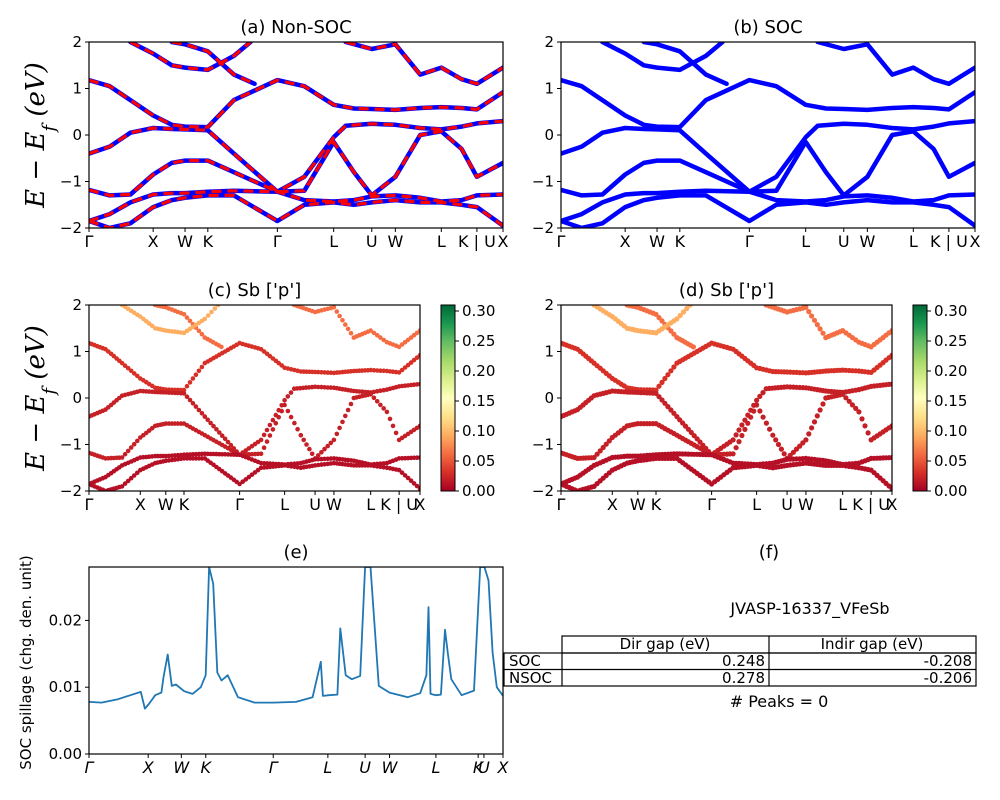 Image resolution: width=1000 pixels, height=800 pixels. What do you see at coordinates (296, 135) in the screenshot?
I see `band-lines` at bounding box center [296, 135].